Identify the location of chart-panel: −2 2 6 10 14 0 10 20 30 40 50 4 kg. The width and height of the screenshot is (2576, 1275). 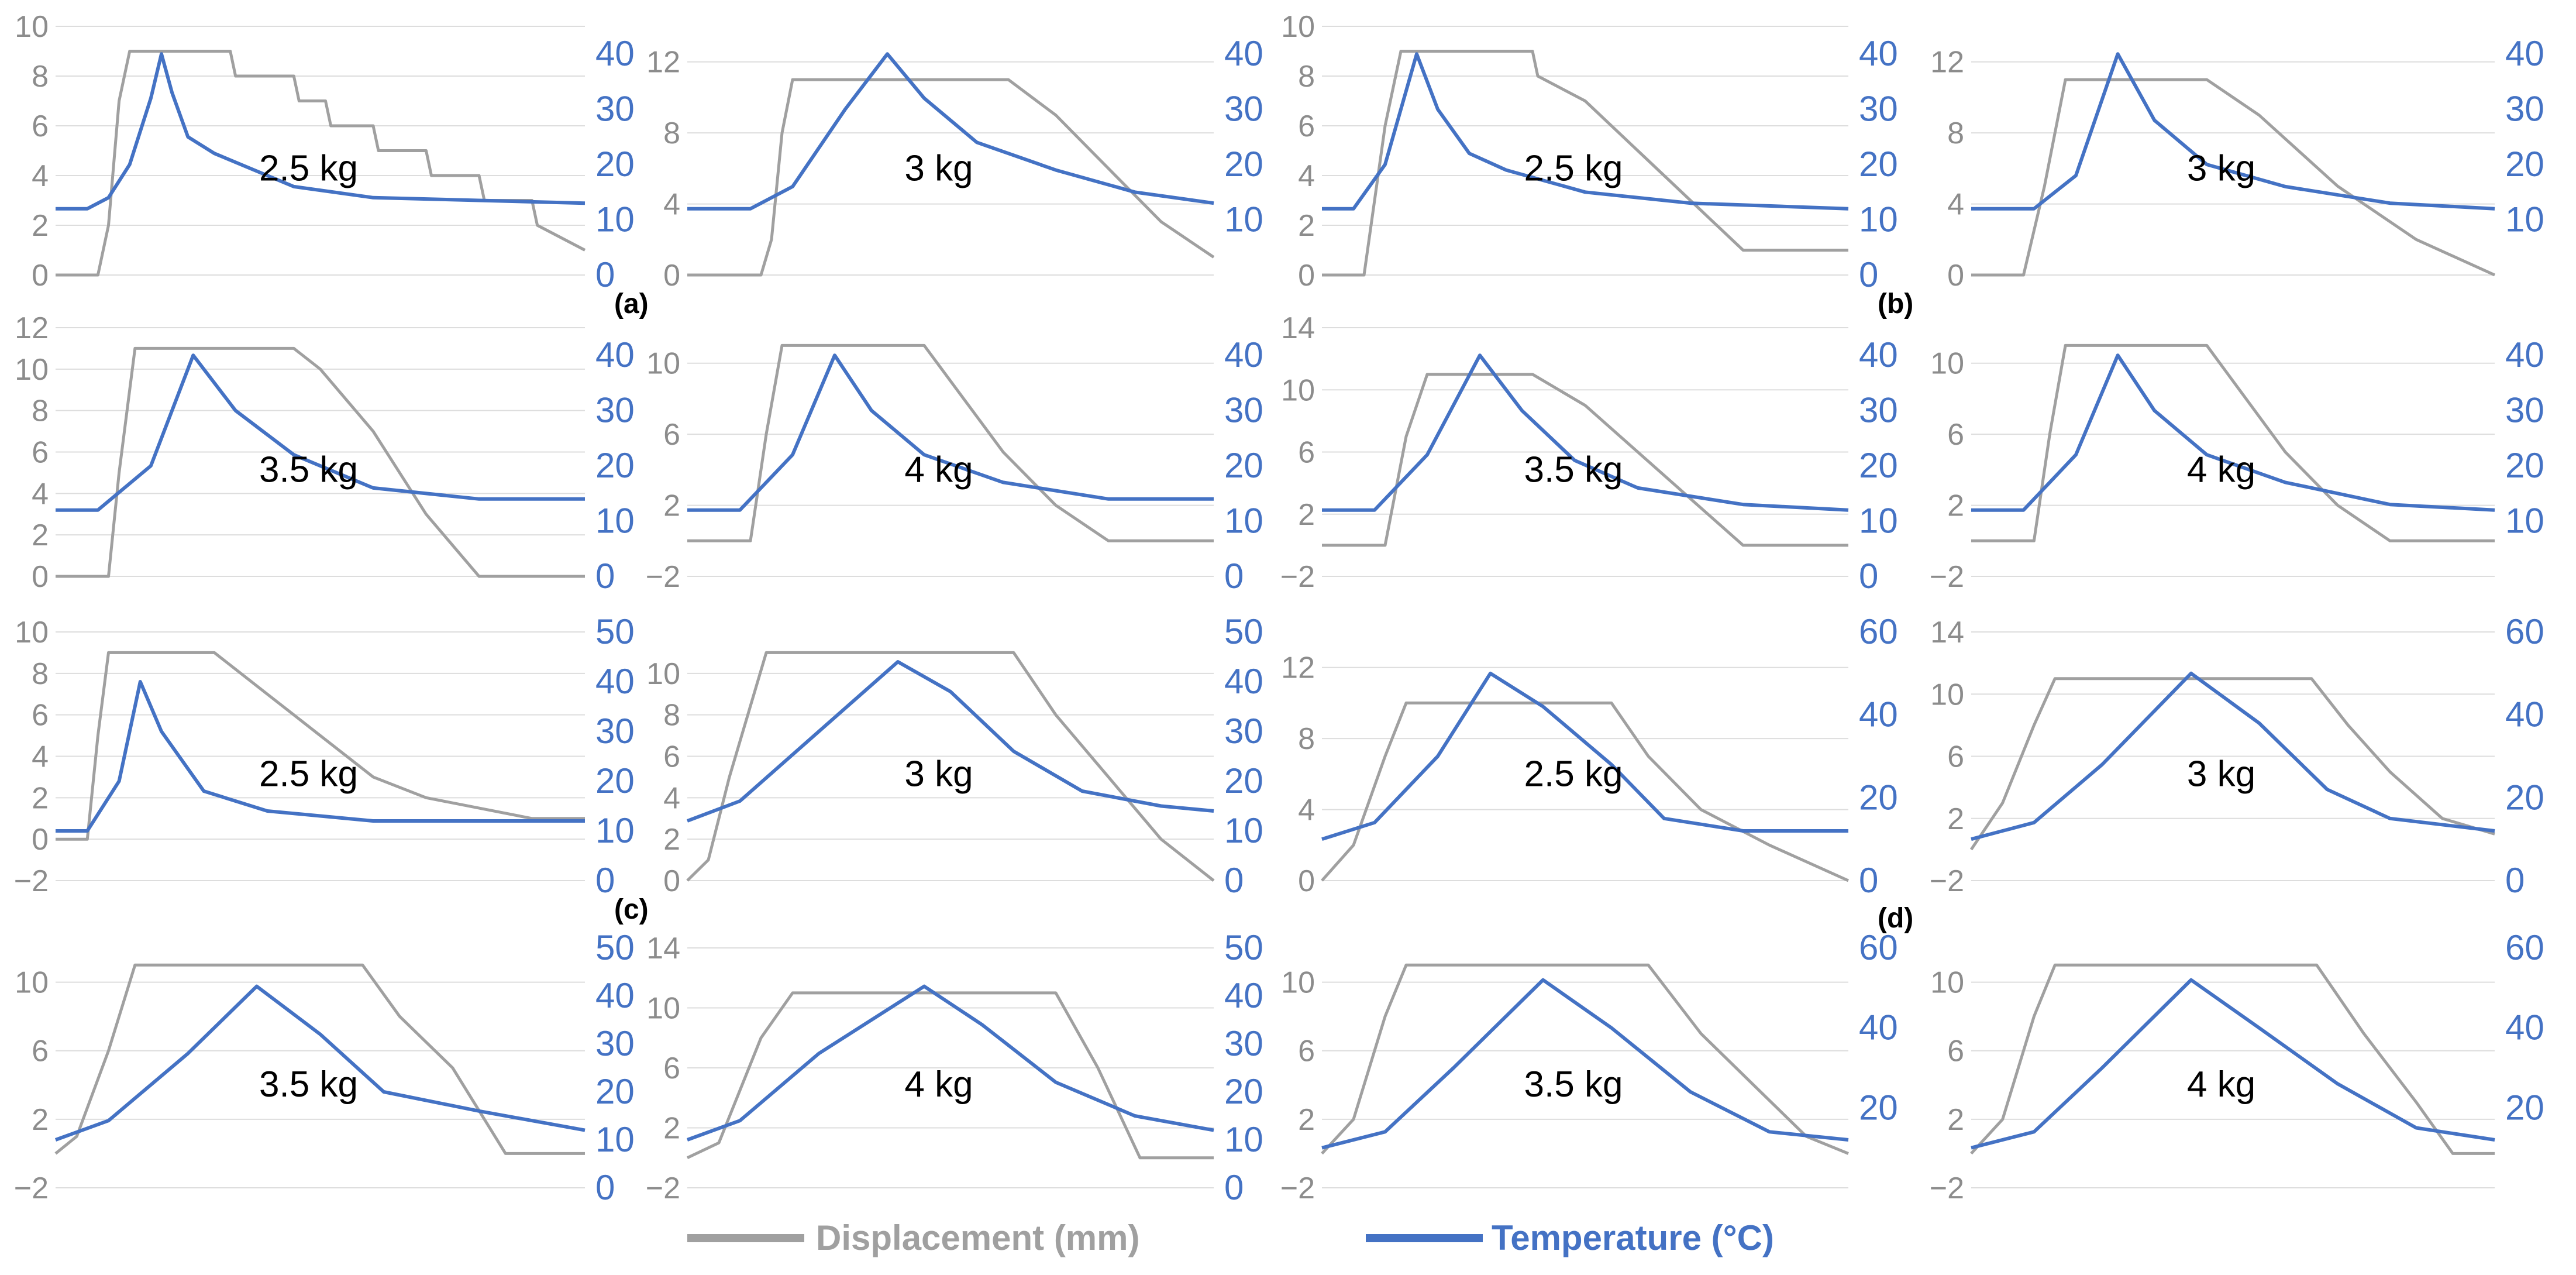
(954, 1067).